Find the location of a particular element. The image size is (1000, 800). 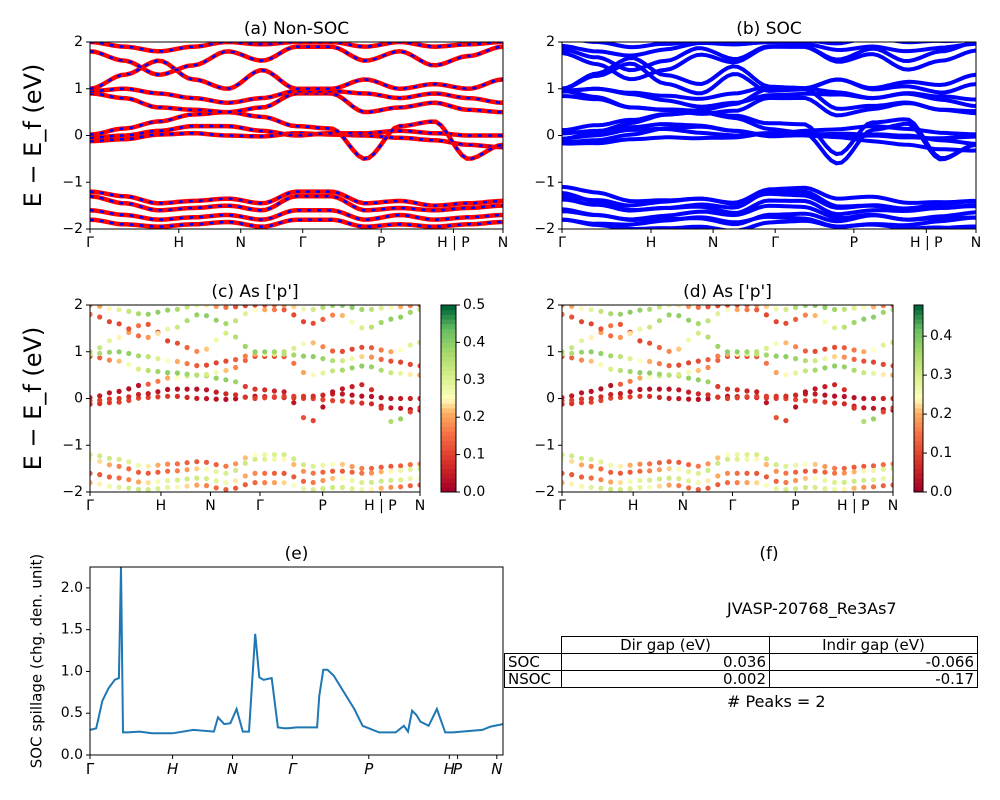

panel-title: (f) is located at coordinates (768, 554).